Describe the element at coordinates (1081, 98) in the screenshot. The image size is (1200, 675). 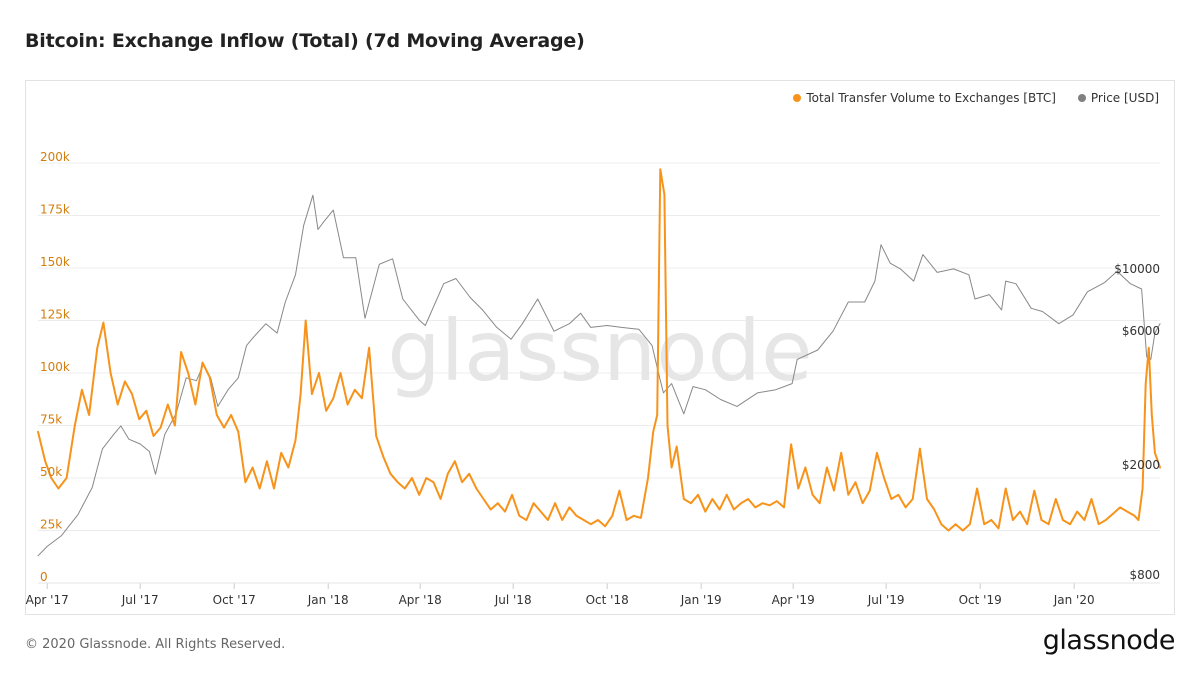
I see `legend-dot-price-icon` at that location.